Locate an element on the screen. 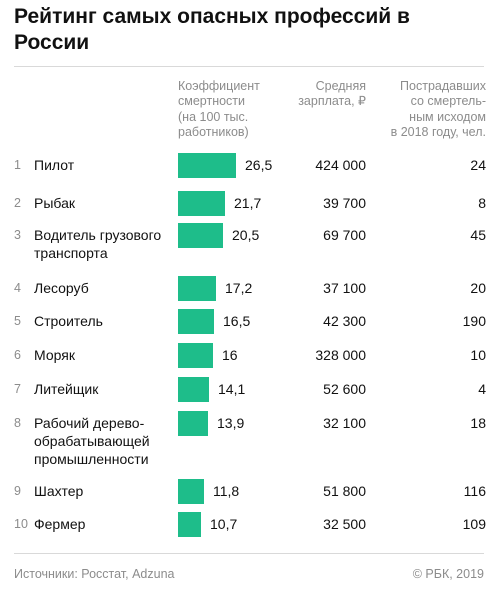 This screenshot has height=600, width=498. row-victims: 8 is located at coordinates (482, 203).